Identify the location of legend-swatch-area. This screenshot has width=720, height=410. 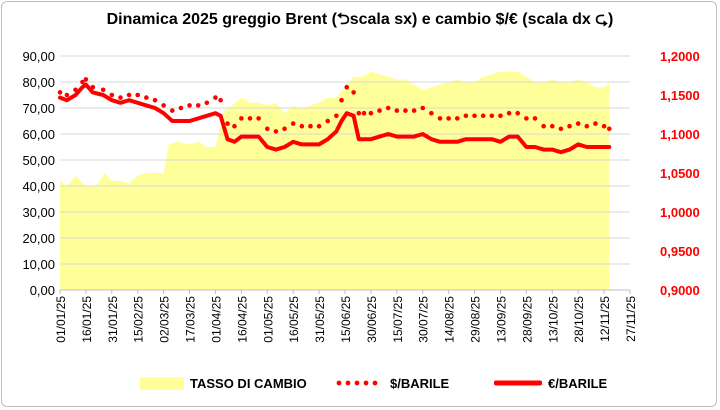
(162, 383).